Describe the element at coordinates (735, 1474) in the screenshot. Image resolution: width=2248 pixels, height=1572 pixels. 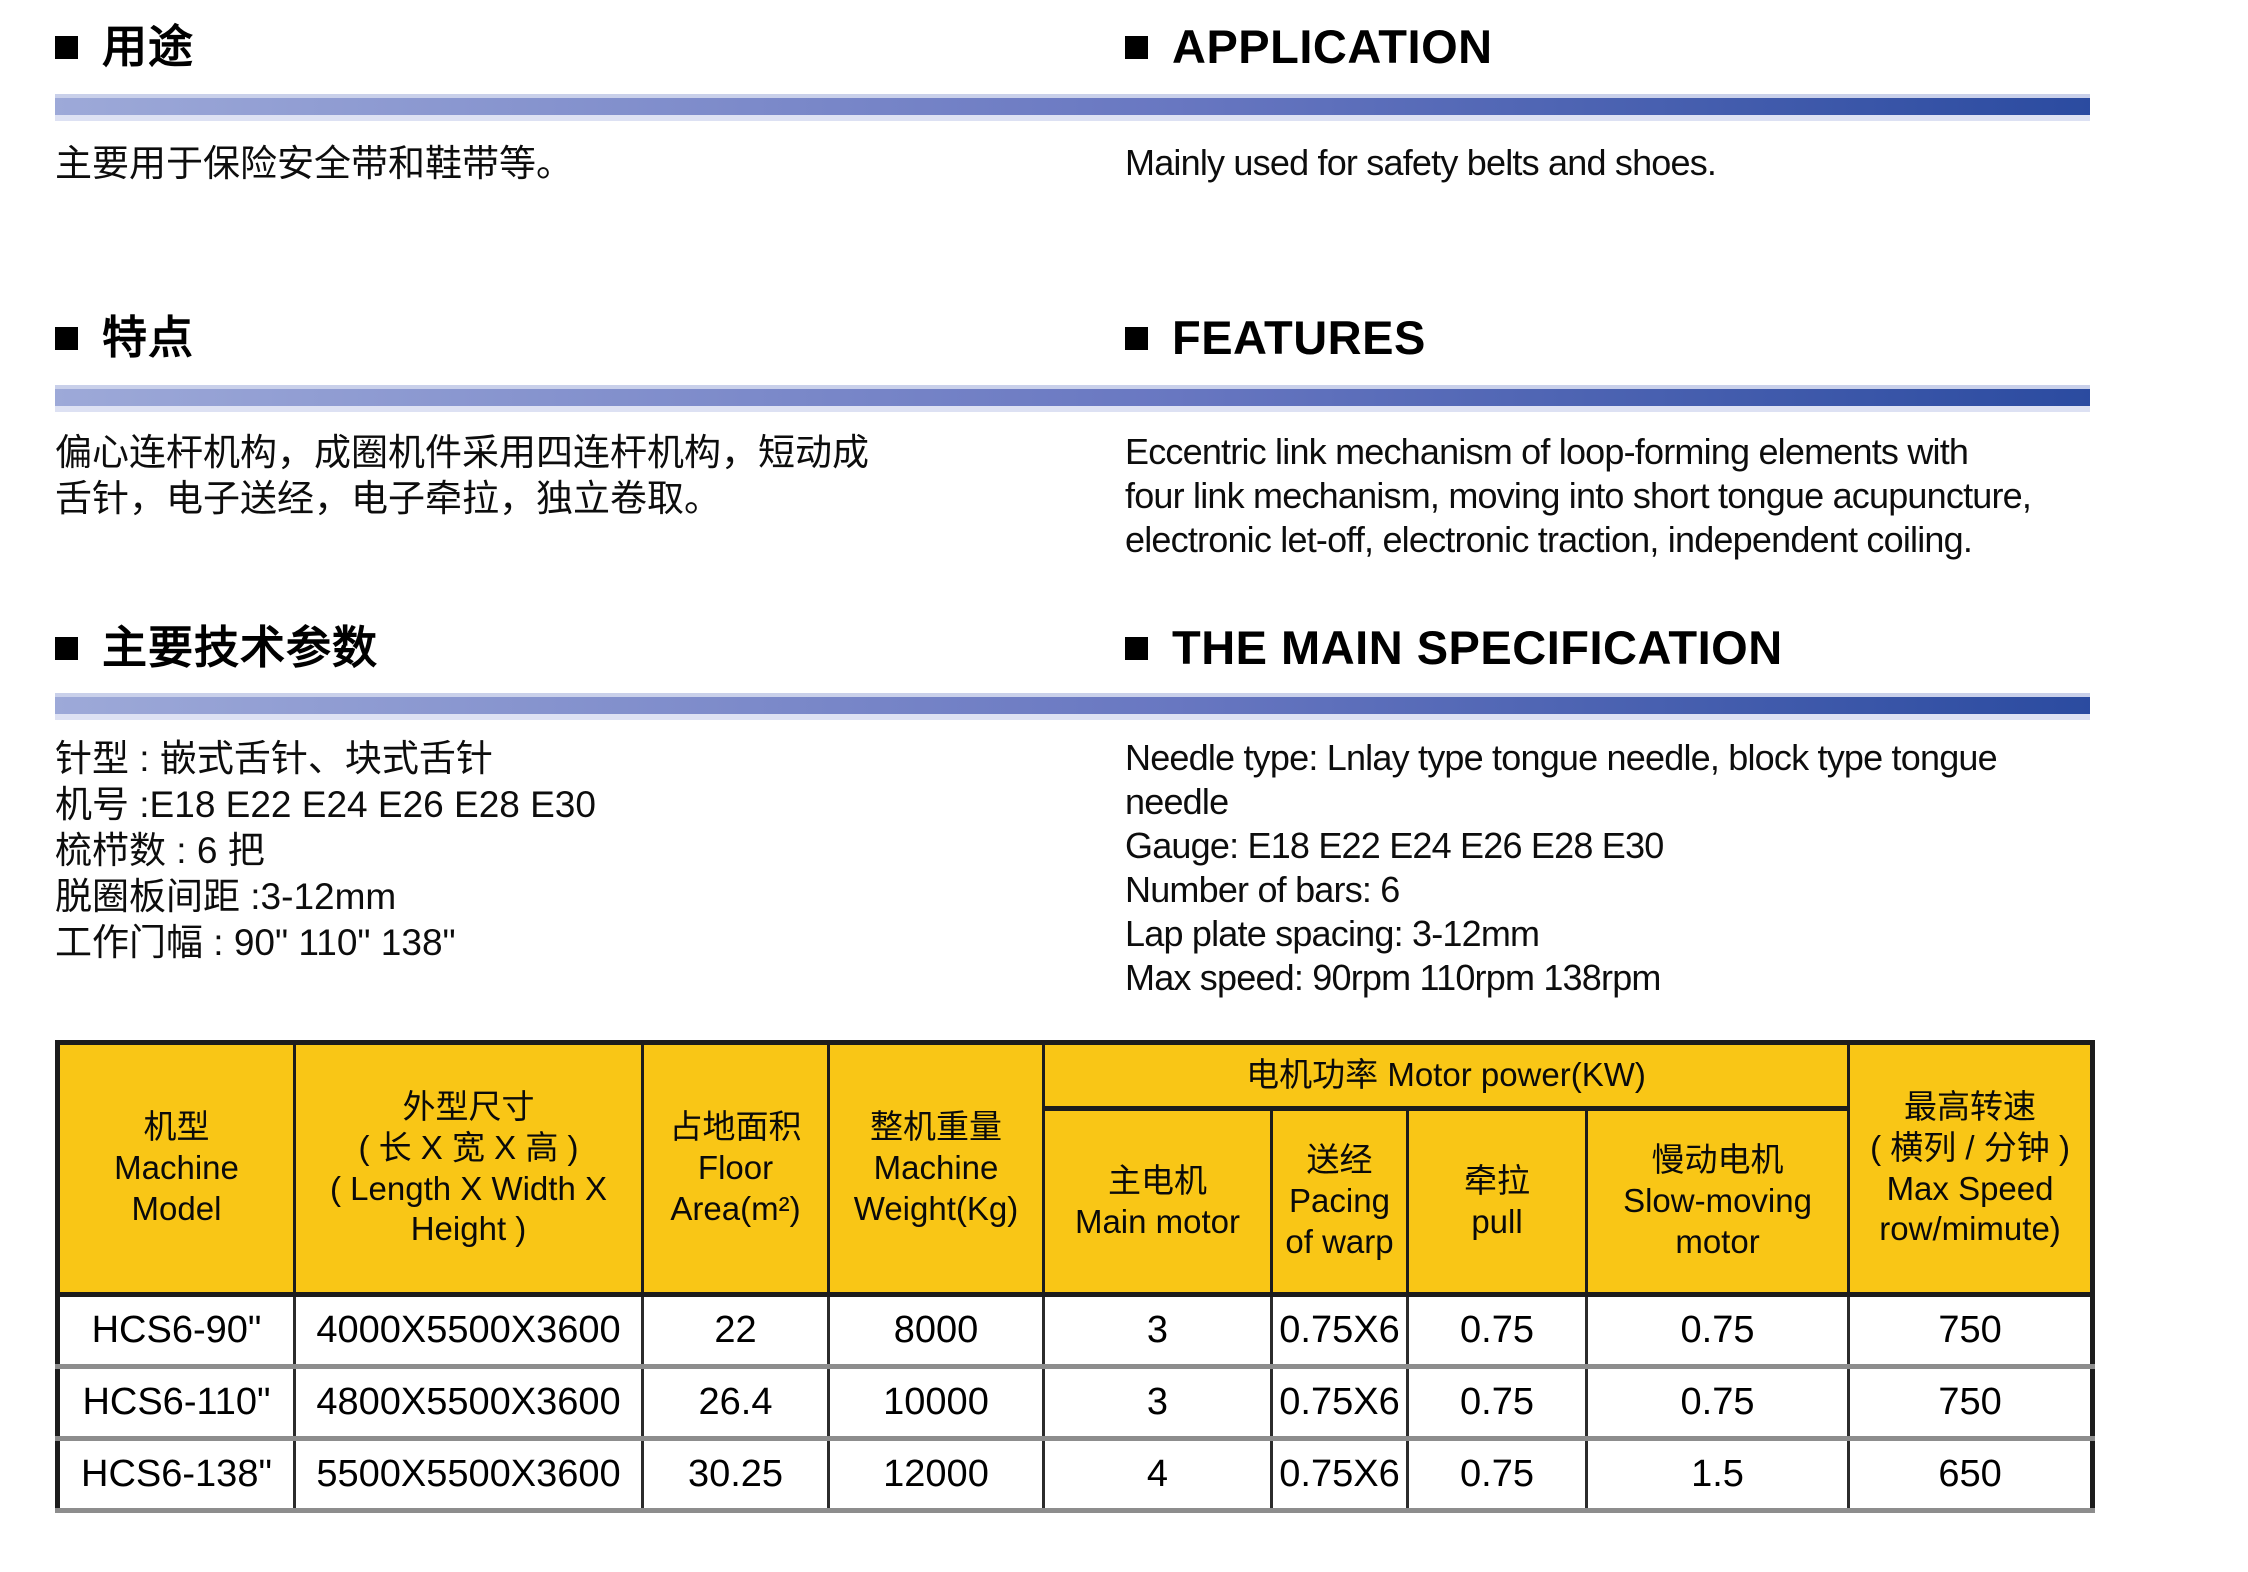
I see `cell-floor-area: 30.25` at that location.